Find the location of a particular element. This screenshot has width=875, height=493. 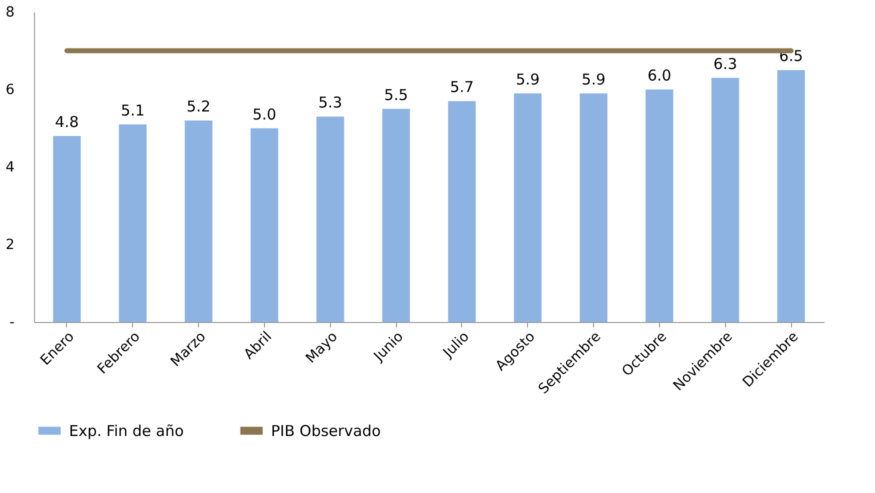

data-label: 5.0 is located at coordinates (264, 114).